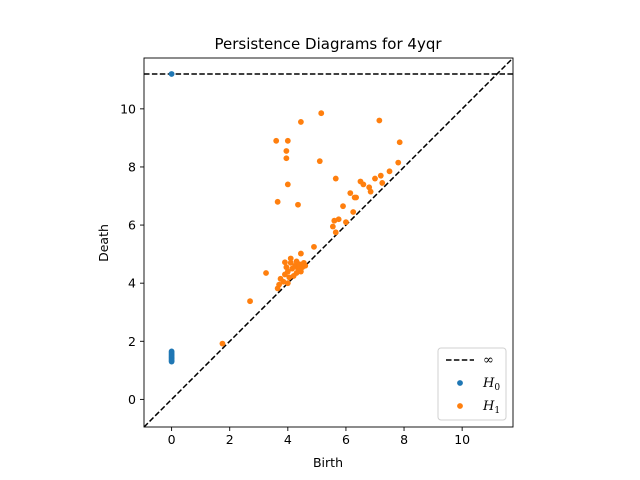 The height and width of the screenshot is (480, 640). I want to click on x-tick-label-8: 8, so click(404, 439).